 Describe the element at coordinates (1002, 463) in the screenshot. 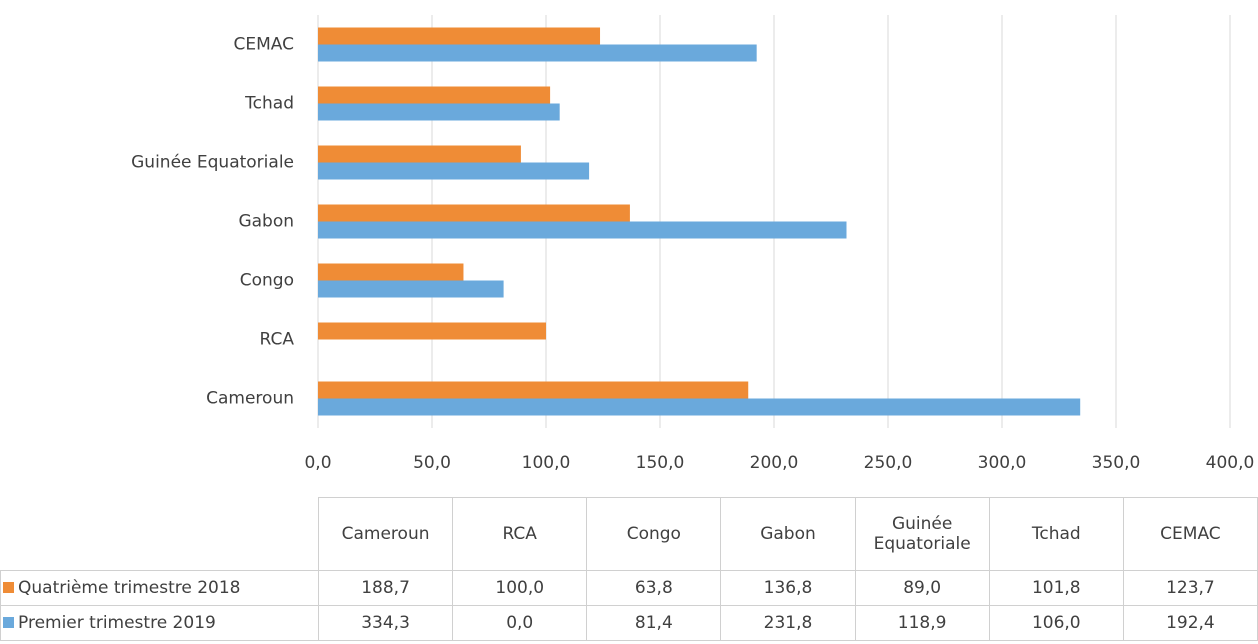

I see `x-tick-label: 300,0` at that location.